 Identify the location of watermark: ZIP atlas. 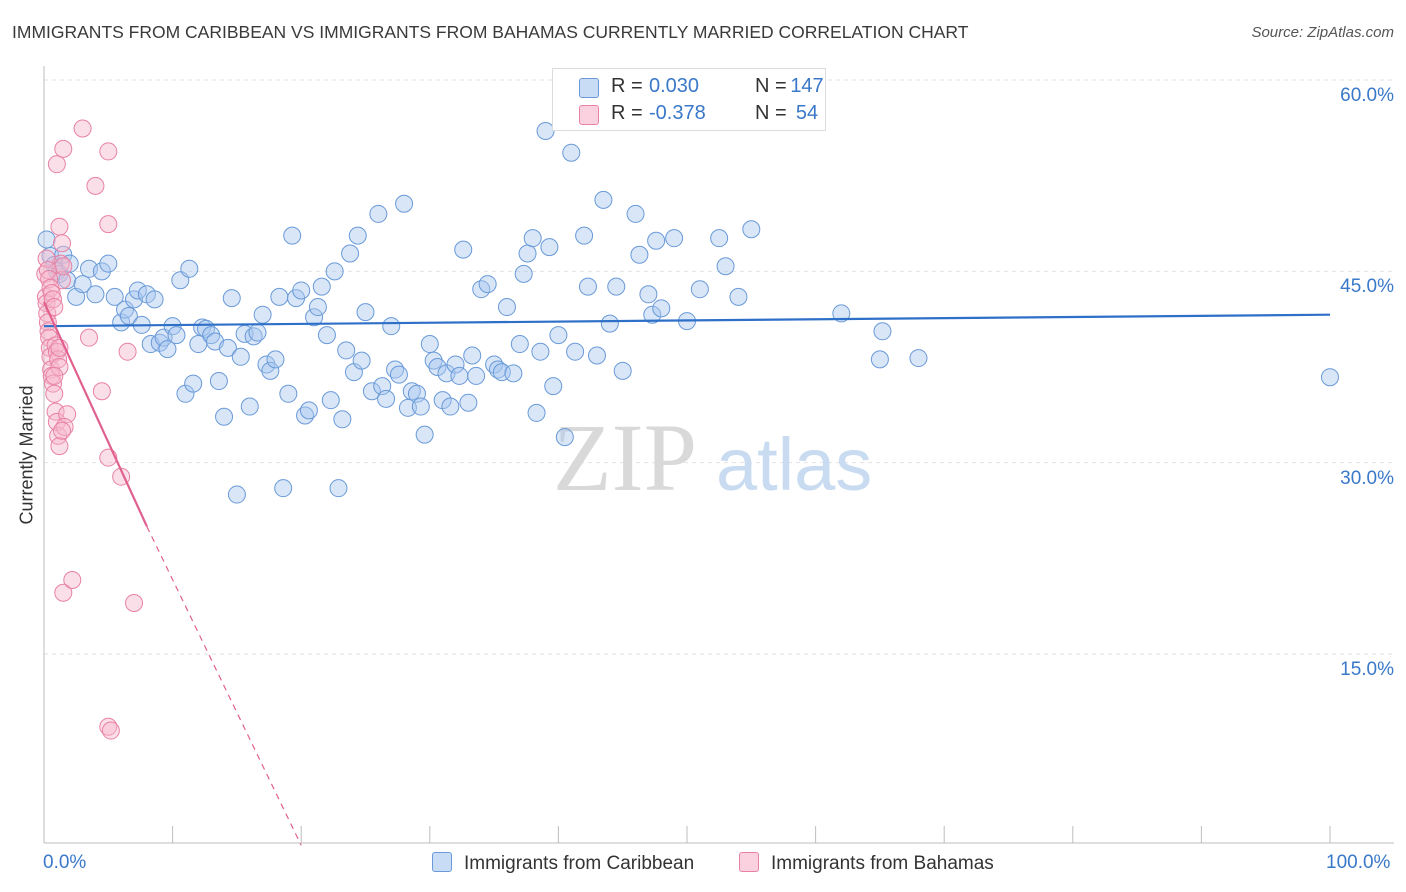
(712, 457).